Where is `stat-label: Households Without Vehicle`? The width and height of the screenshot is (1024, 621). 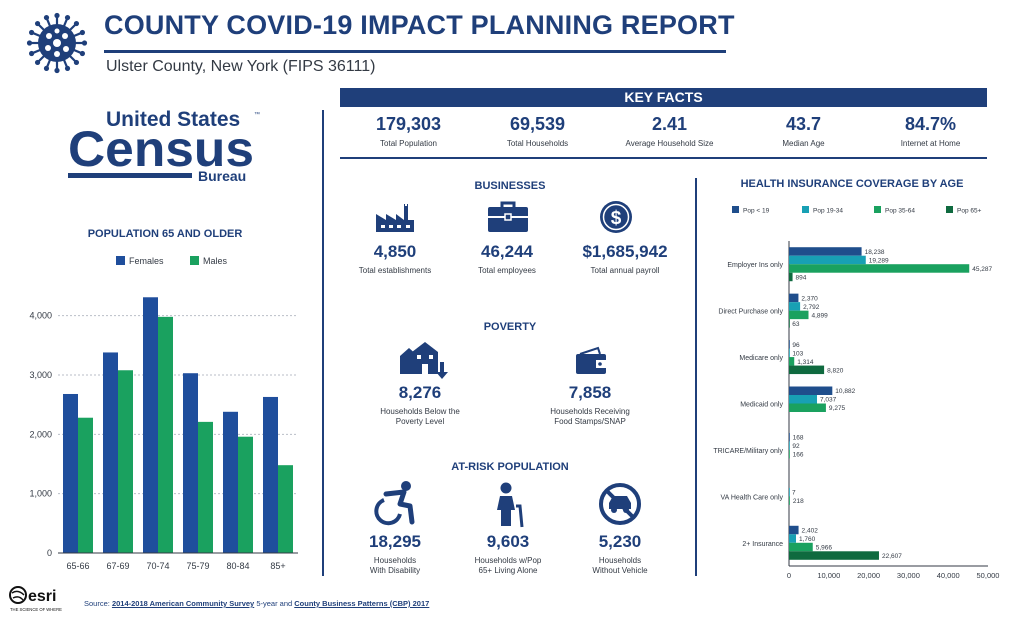
stat-label: Households Without Vehicle is located at coordinates (620, 566).